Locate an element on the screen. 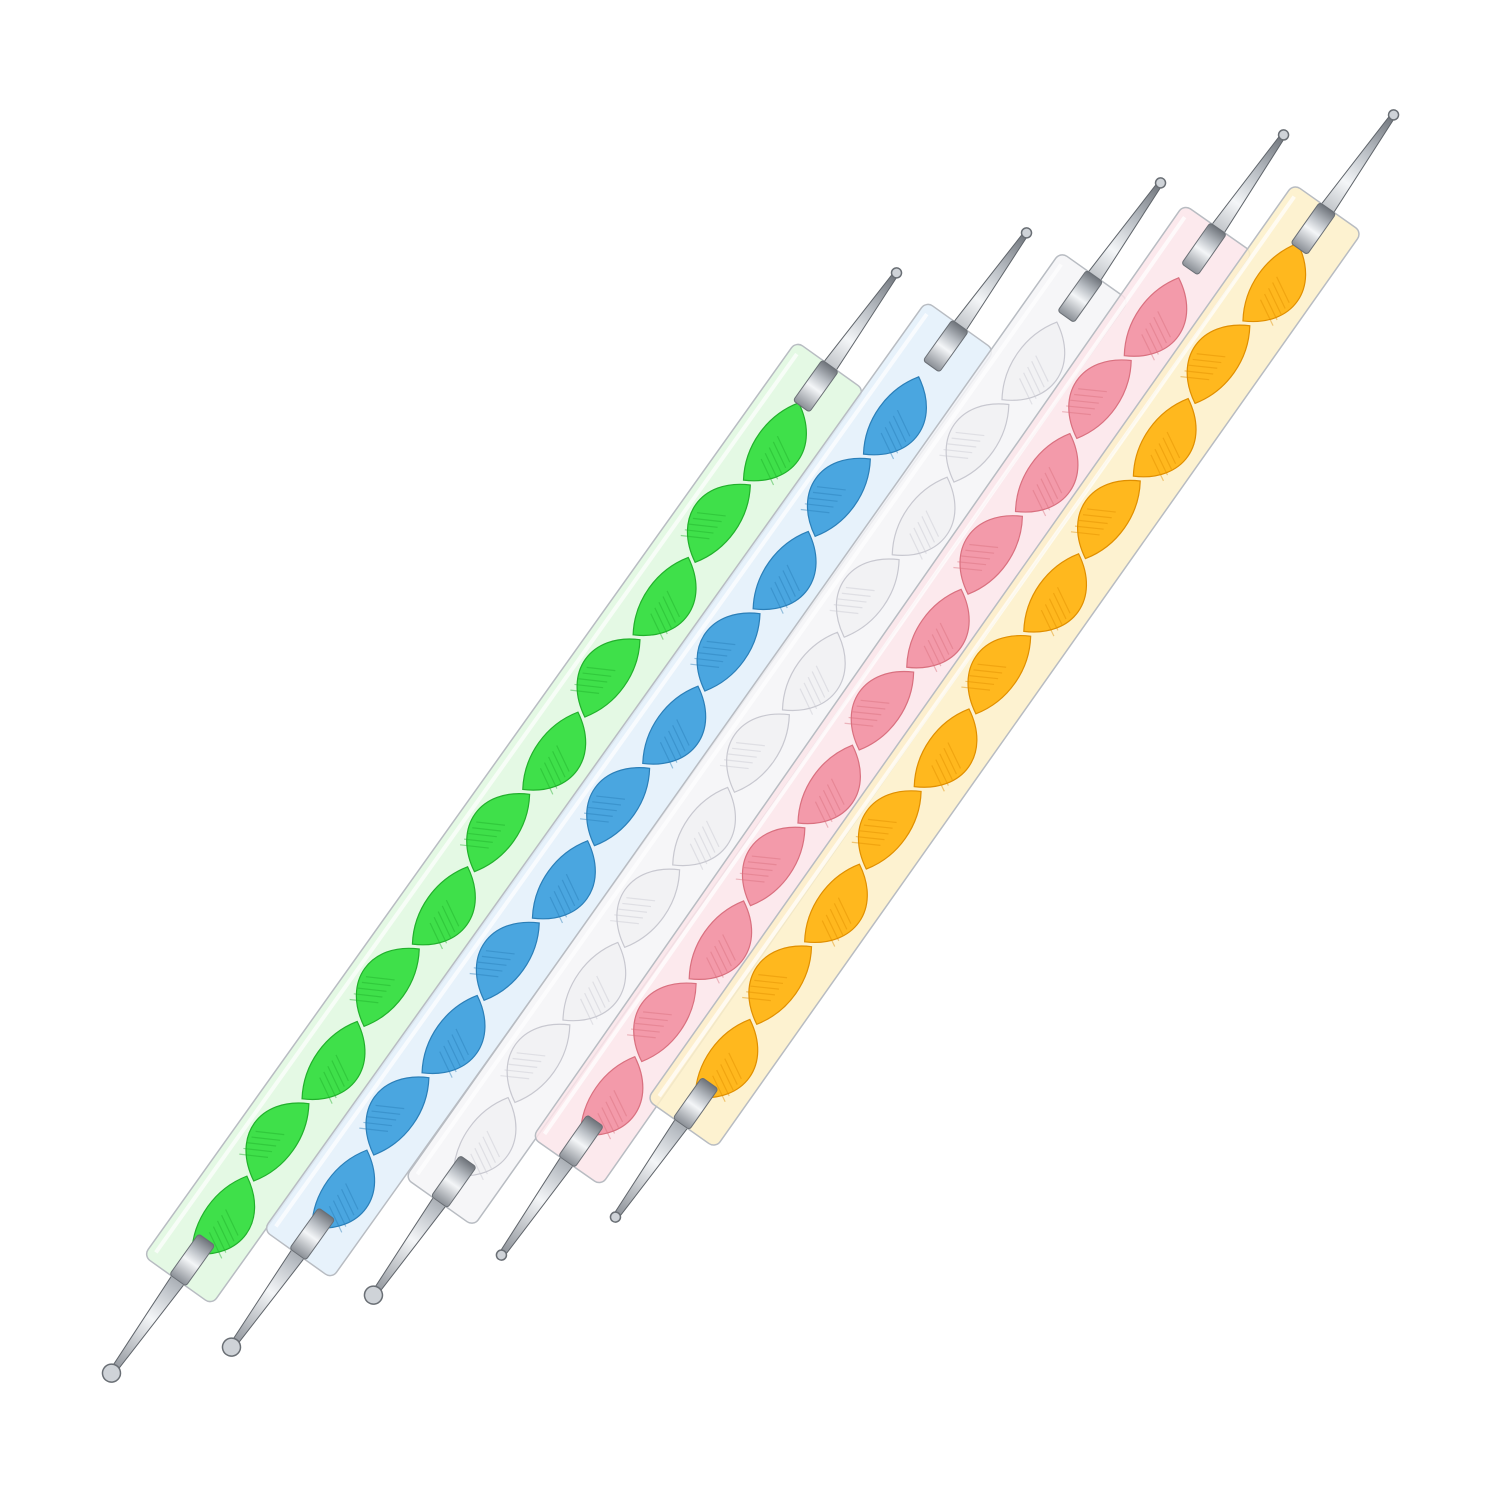 The width and height of the screenshot is (1500, 1500). bottom-ball-tip is located at coordinates (373, 1295).